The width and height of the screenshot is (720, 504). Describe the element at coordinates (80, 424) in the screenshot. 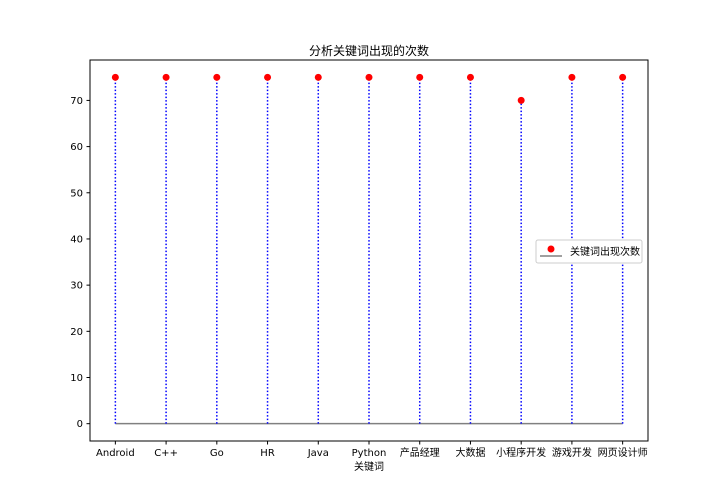

I see `y-tick-label: 0` at that location.